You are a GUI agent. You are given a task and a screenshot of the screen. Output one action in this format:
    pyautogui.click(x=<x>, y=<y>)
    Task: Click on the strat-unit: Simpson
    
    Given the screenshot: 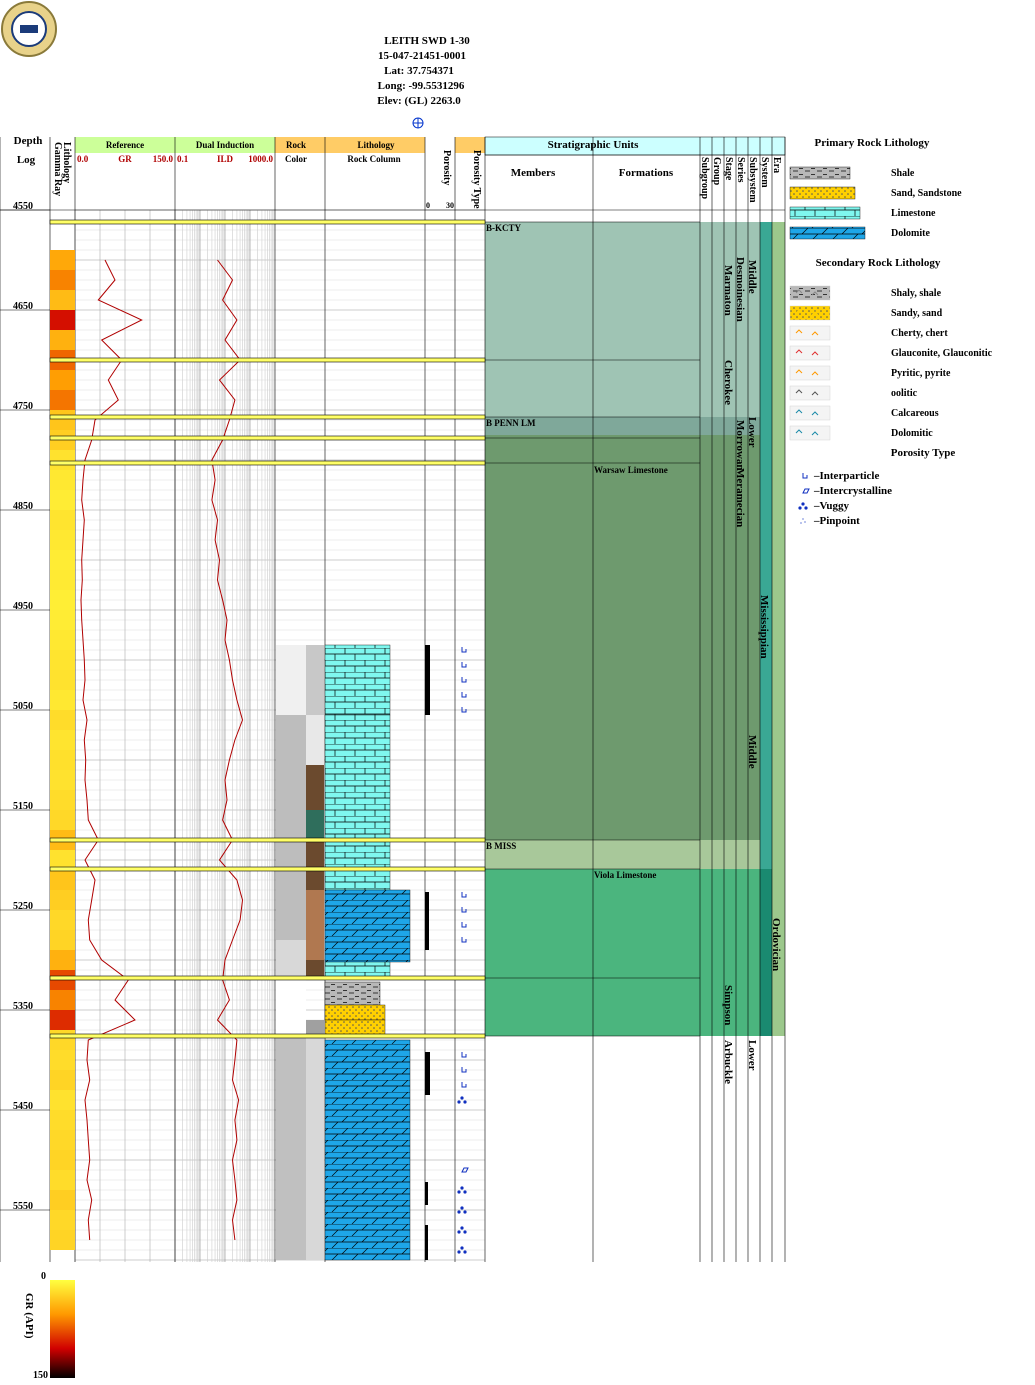 What is the action you would take?
    pyautogui.click(x=728, y=1005)
    